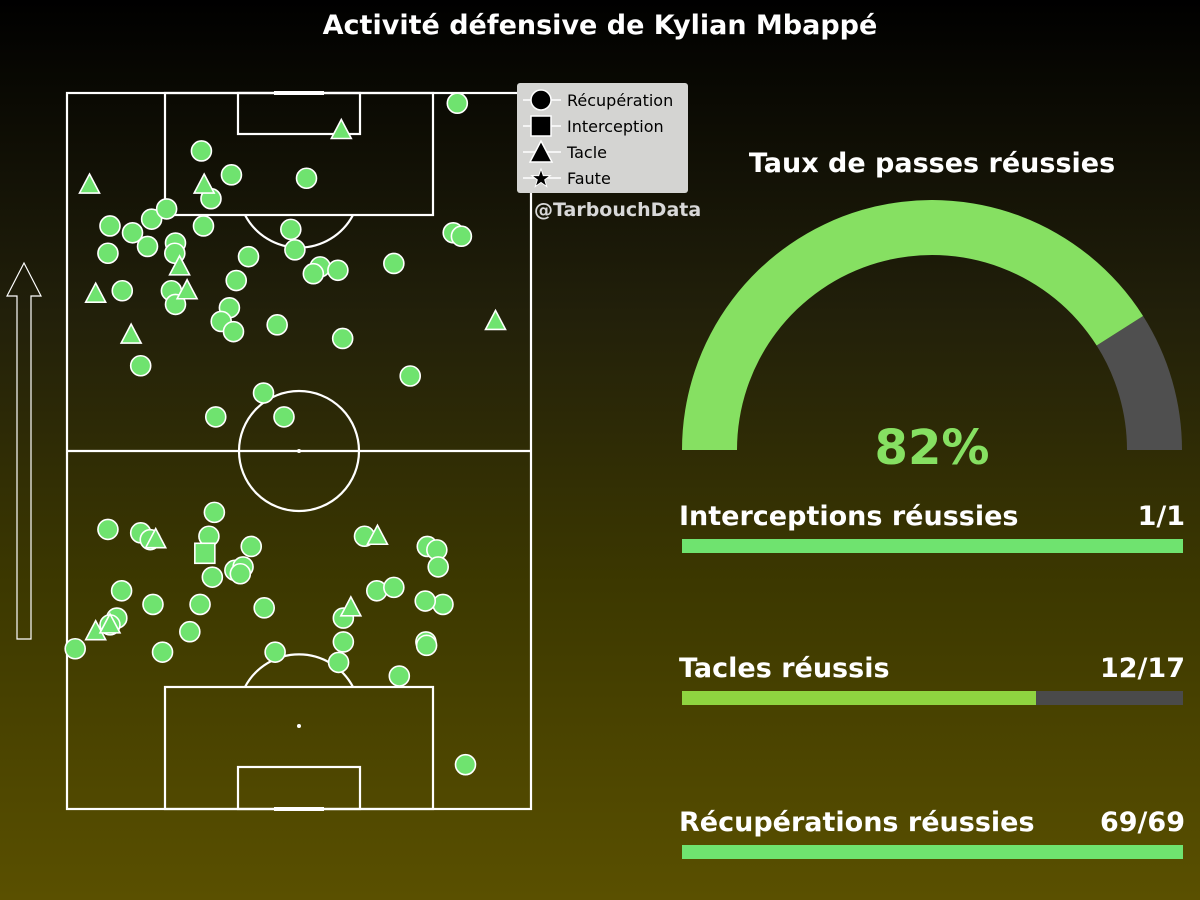  What do you see at coordinates (205, 553) in the screenshot?
I see `marker-interception` at bounding box center [205, 553].